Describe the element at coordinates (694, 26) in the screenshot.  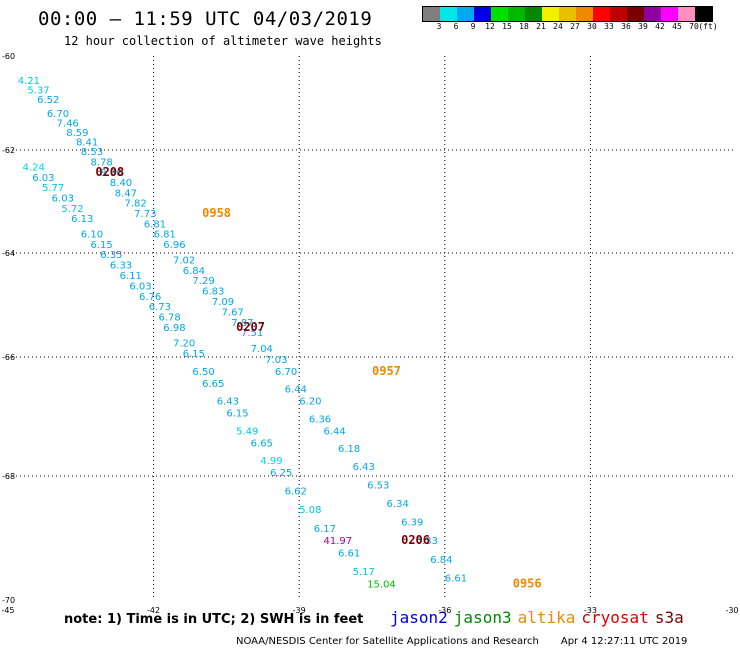
I see `color-scale-tick: 70` at that location.